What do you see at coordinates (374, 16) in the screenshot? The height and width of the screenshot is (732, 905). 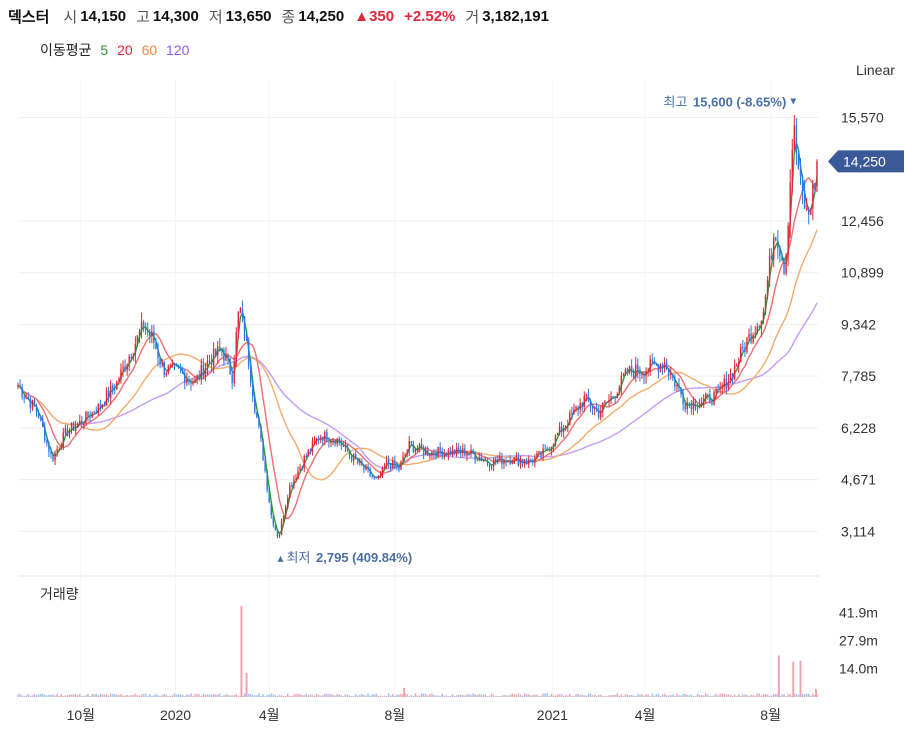 I see `change-value: ▲350` at bounding box center [374, 16].